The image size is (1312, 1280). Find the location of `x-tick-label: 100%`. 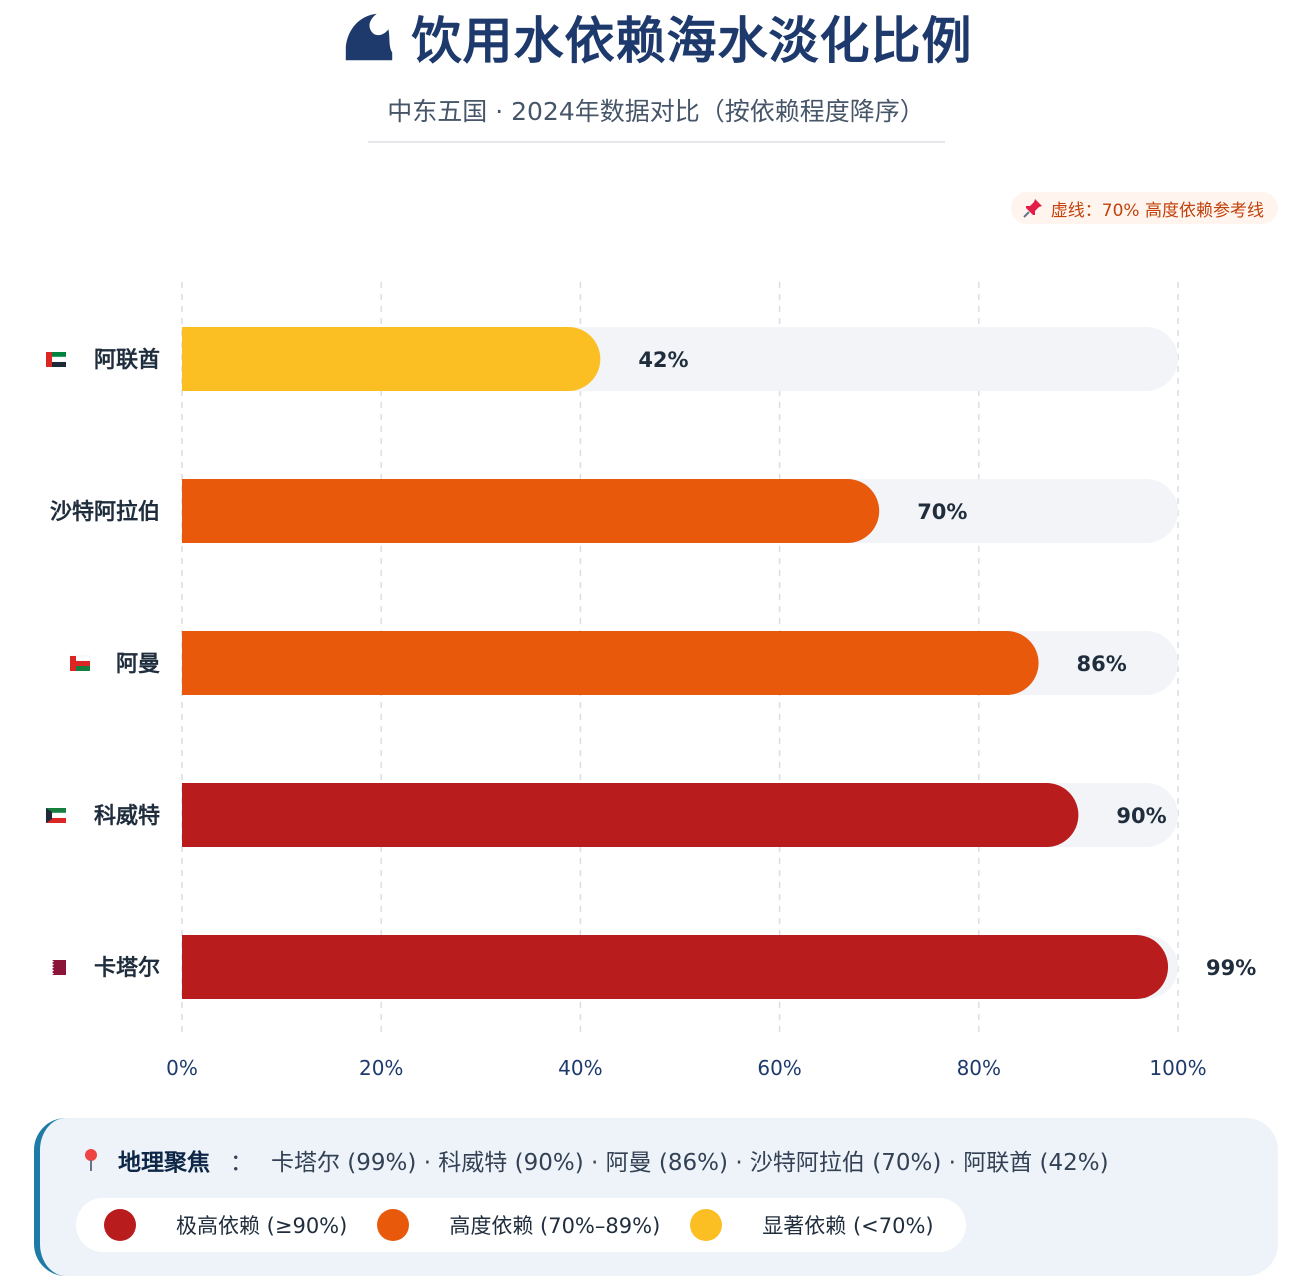

x-tick-label: 100% is located at coordinates (1177, 1068).